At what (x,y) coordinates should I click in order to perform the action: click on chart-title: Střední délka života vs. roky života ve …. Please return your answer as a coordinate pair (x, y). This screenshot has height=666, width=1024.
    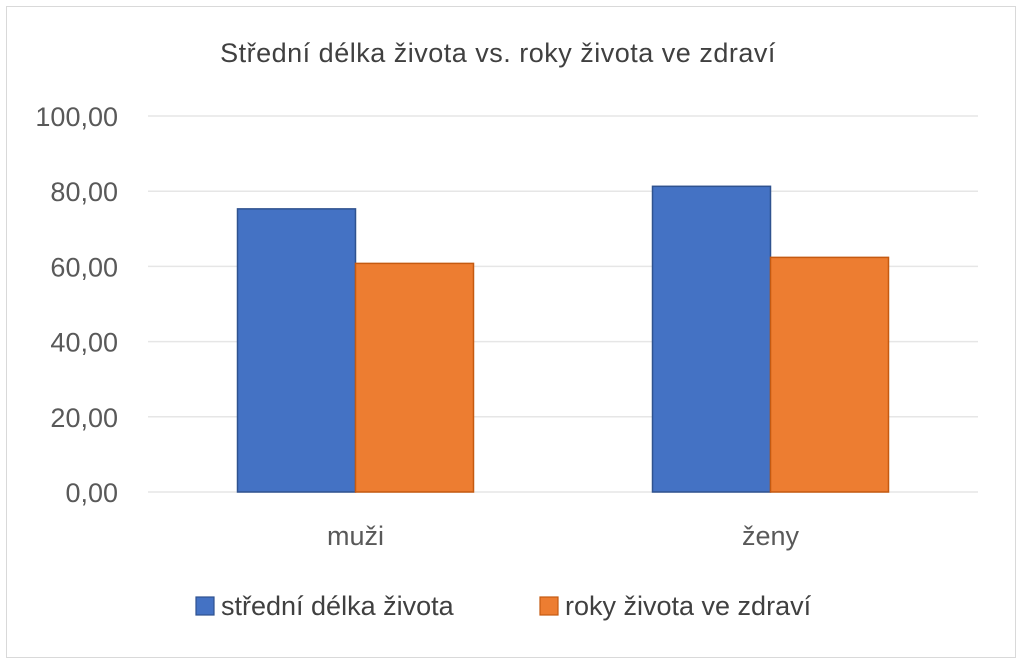
    Looking at the image, I should click on (498, 53).